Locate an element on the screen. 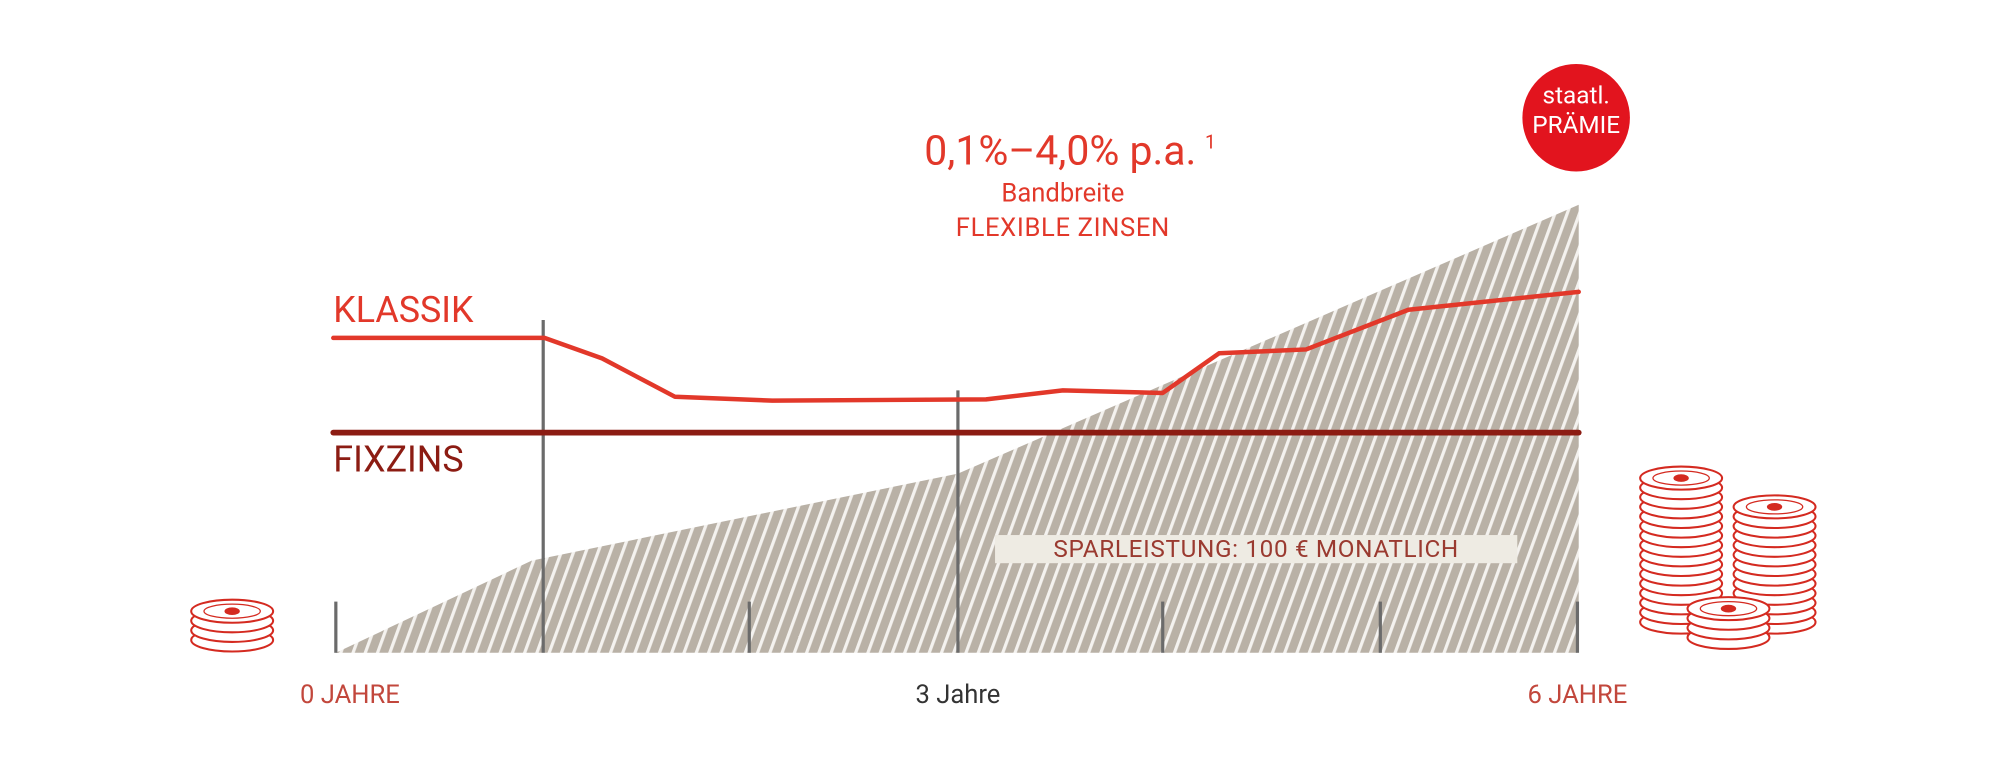 The width and height of the screenshot is (2008, 768). savings-box is located at coordinates (1256, 549).